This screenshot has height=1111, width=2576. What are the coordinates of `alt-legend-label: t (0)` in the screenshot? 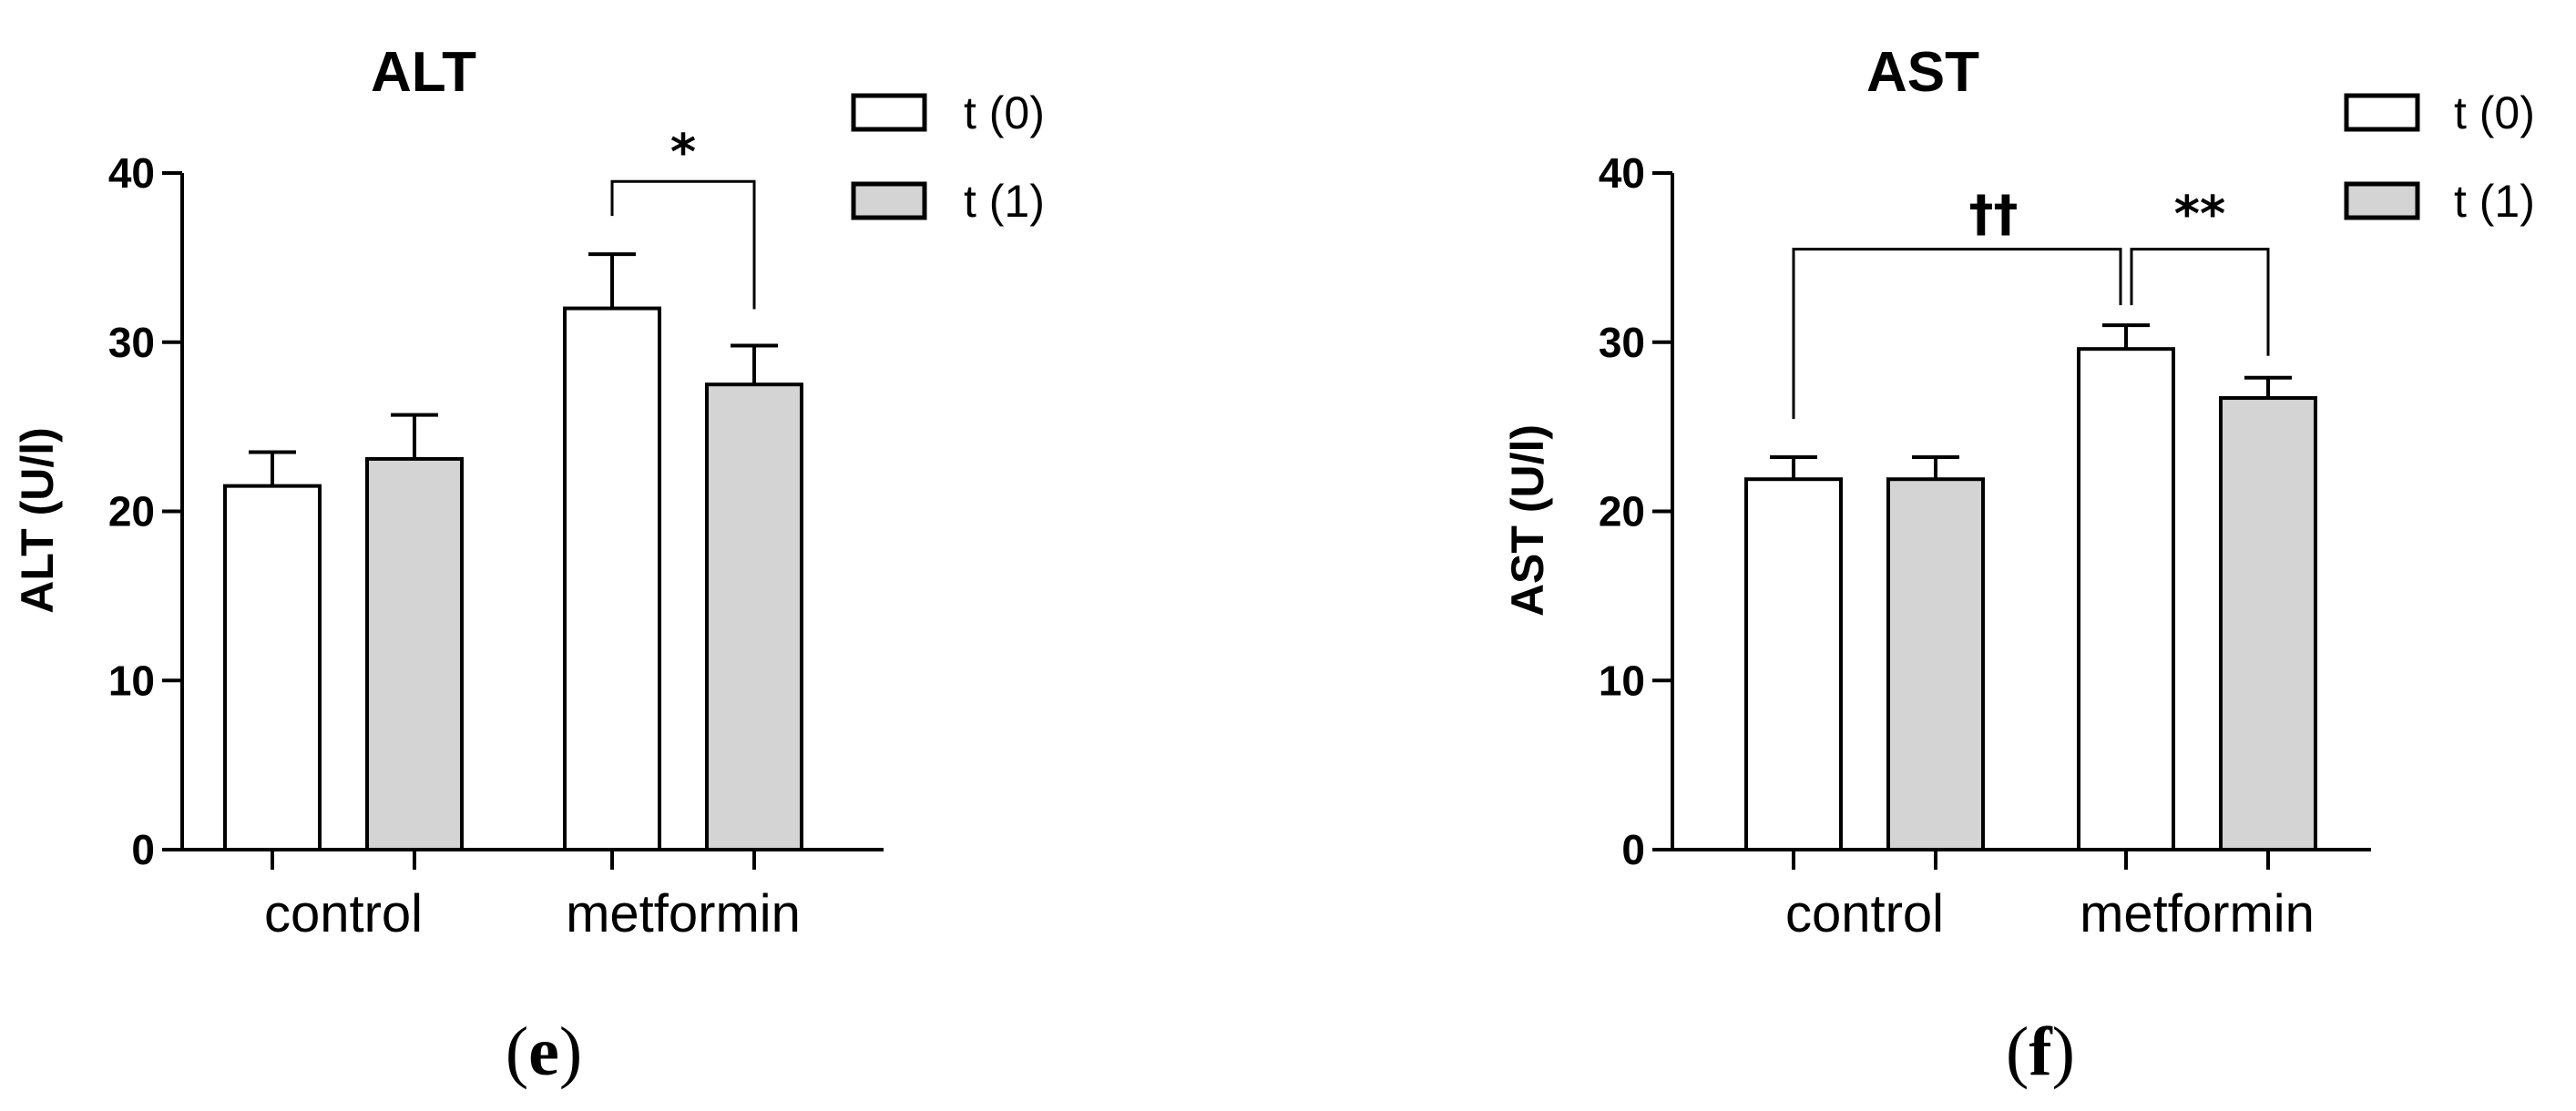 It's located at (1004, 112).